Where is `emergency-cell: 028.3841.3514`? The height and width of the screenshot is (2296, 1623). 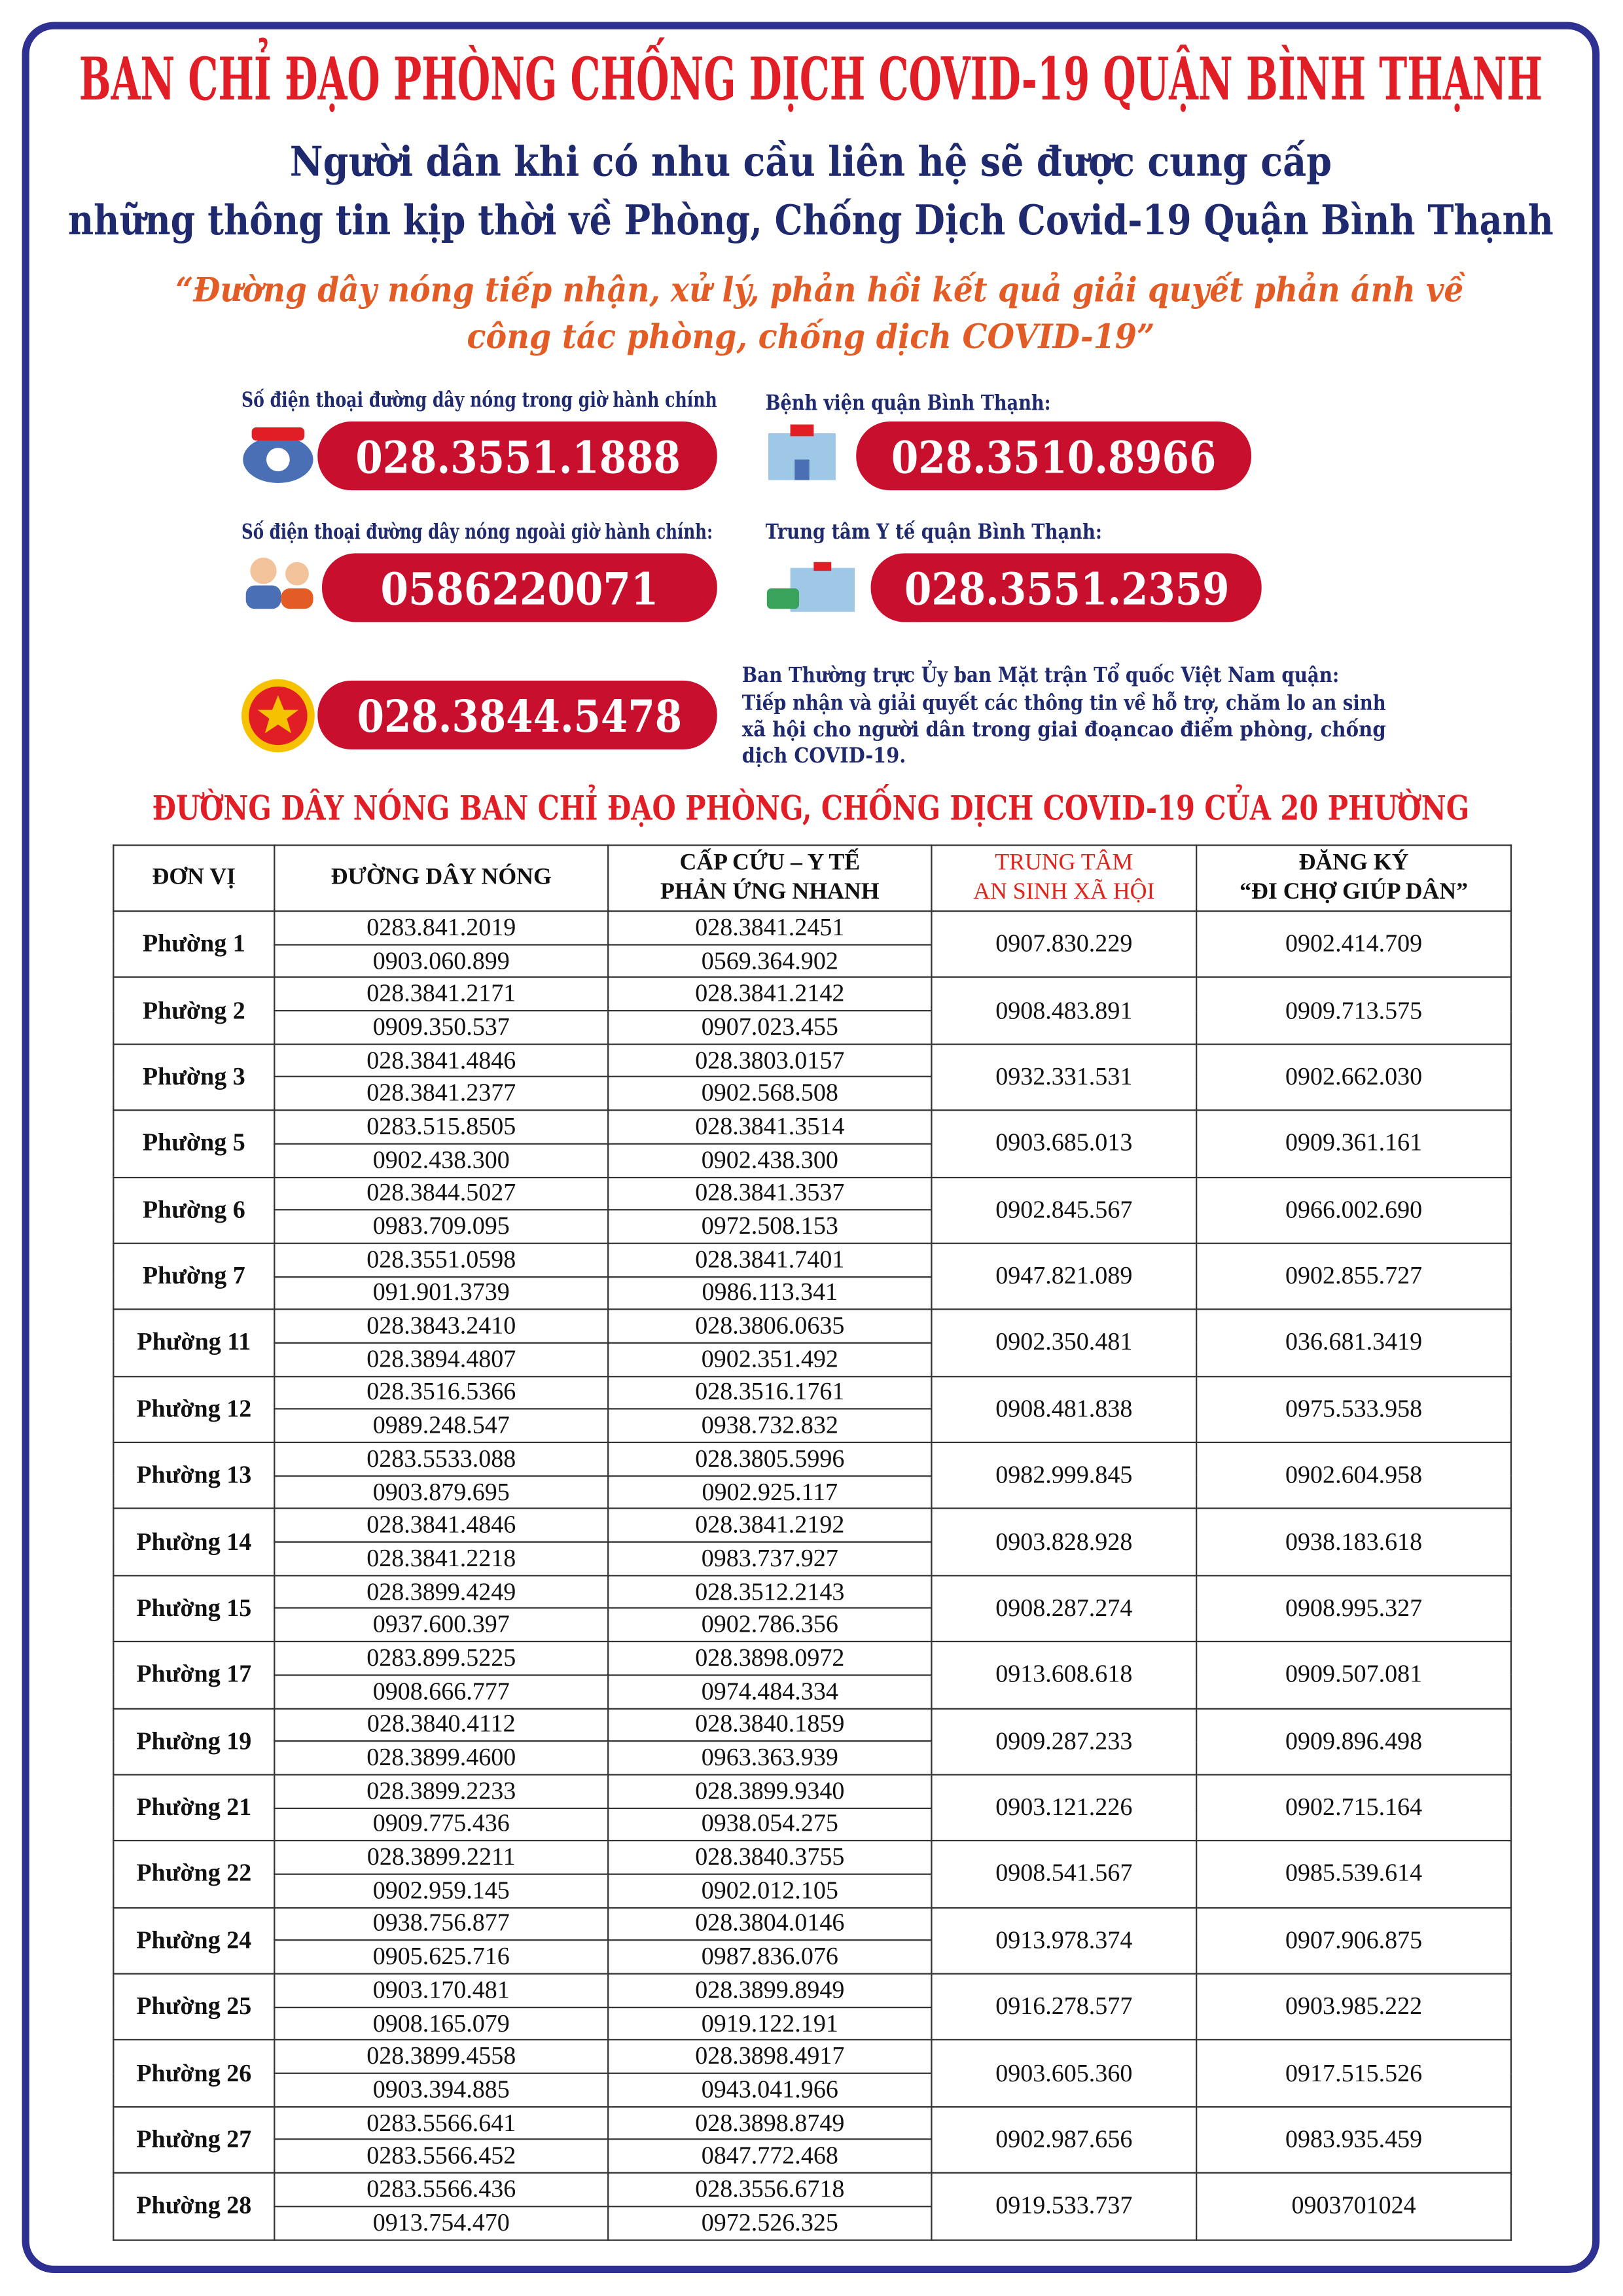 emergency-cell: 028.3841.3514 is located at coordinates (770, 1127).